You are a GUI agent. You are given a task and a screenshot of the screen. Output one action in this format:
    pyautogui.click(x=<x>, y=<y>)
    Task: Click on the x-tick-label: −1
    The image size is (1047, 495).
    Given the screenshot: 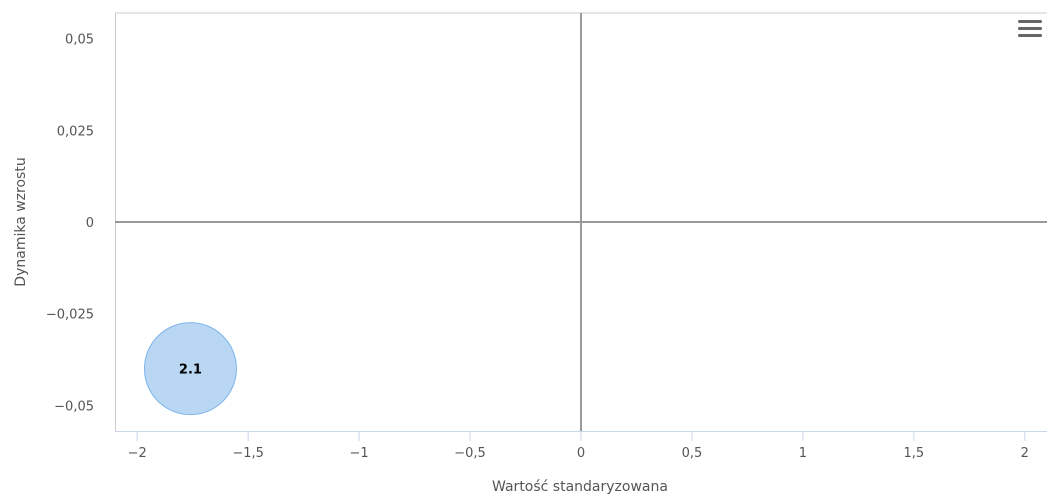 What is the action you would take?
    pyautogui.click(x=359, y=453)
    